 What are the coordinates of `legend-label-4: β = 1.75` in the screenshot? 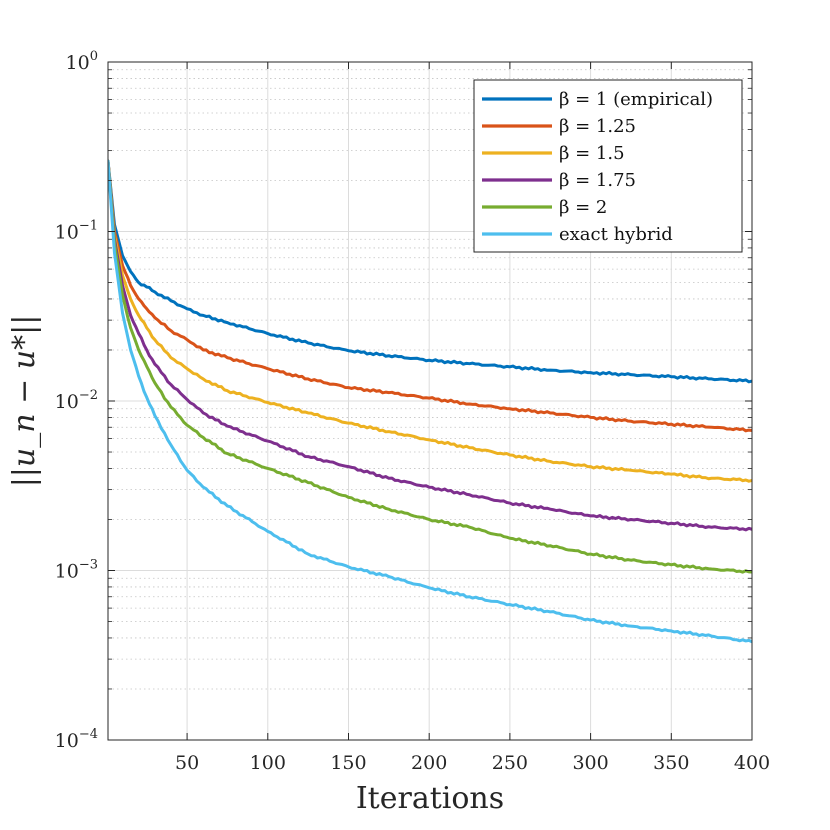 It's located at (597, 180).